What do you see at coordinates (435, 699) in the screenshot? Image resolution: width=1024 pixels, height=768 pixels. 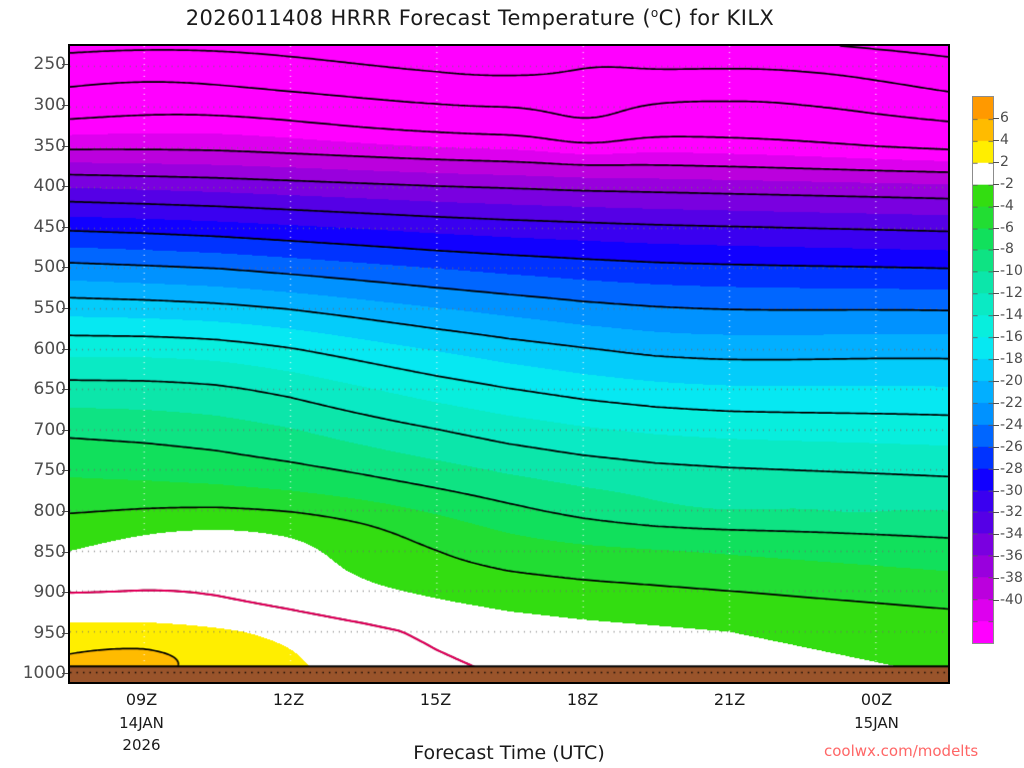 I see `x-tick-label-15Z: 15Z` at bounding box center [435, 699].